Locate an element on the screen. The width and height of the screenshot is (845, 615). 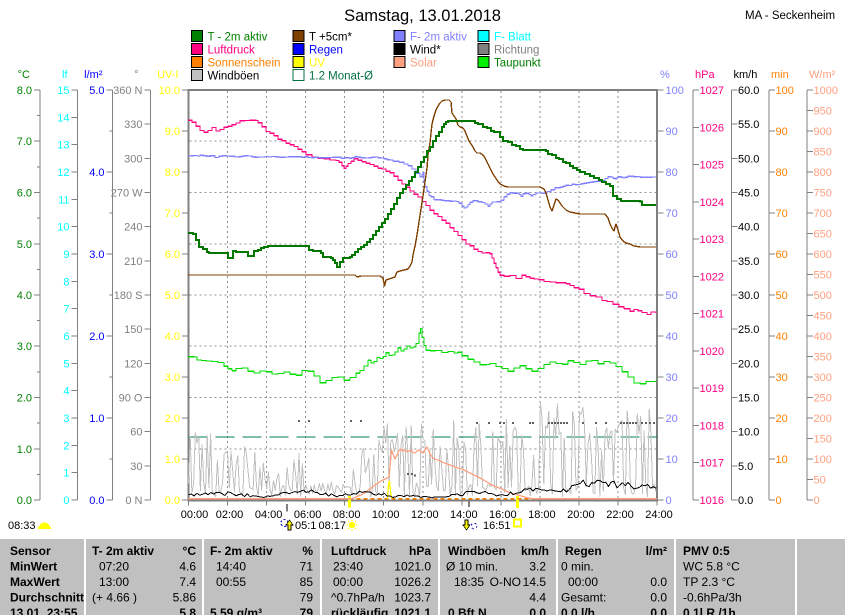
svg-text: Sonnenschein is located at coordinates (244, 64).